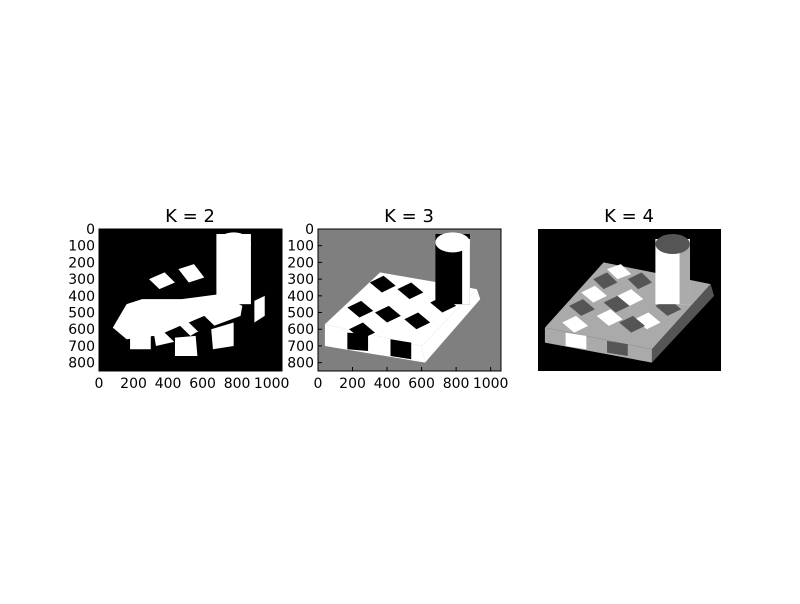  Describe the element at coordinates (594, 294) in the screenshot. I see `image-k4-sq-w2` at that location.